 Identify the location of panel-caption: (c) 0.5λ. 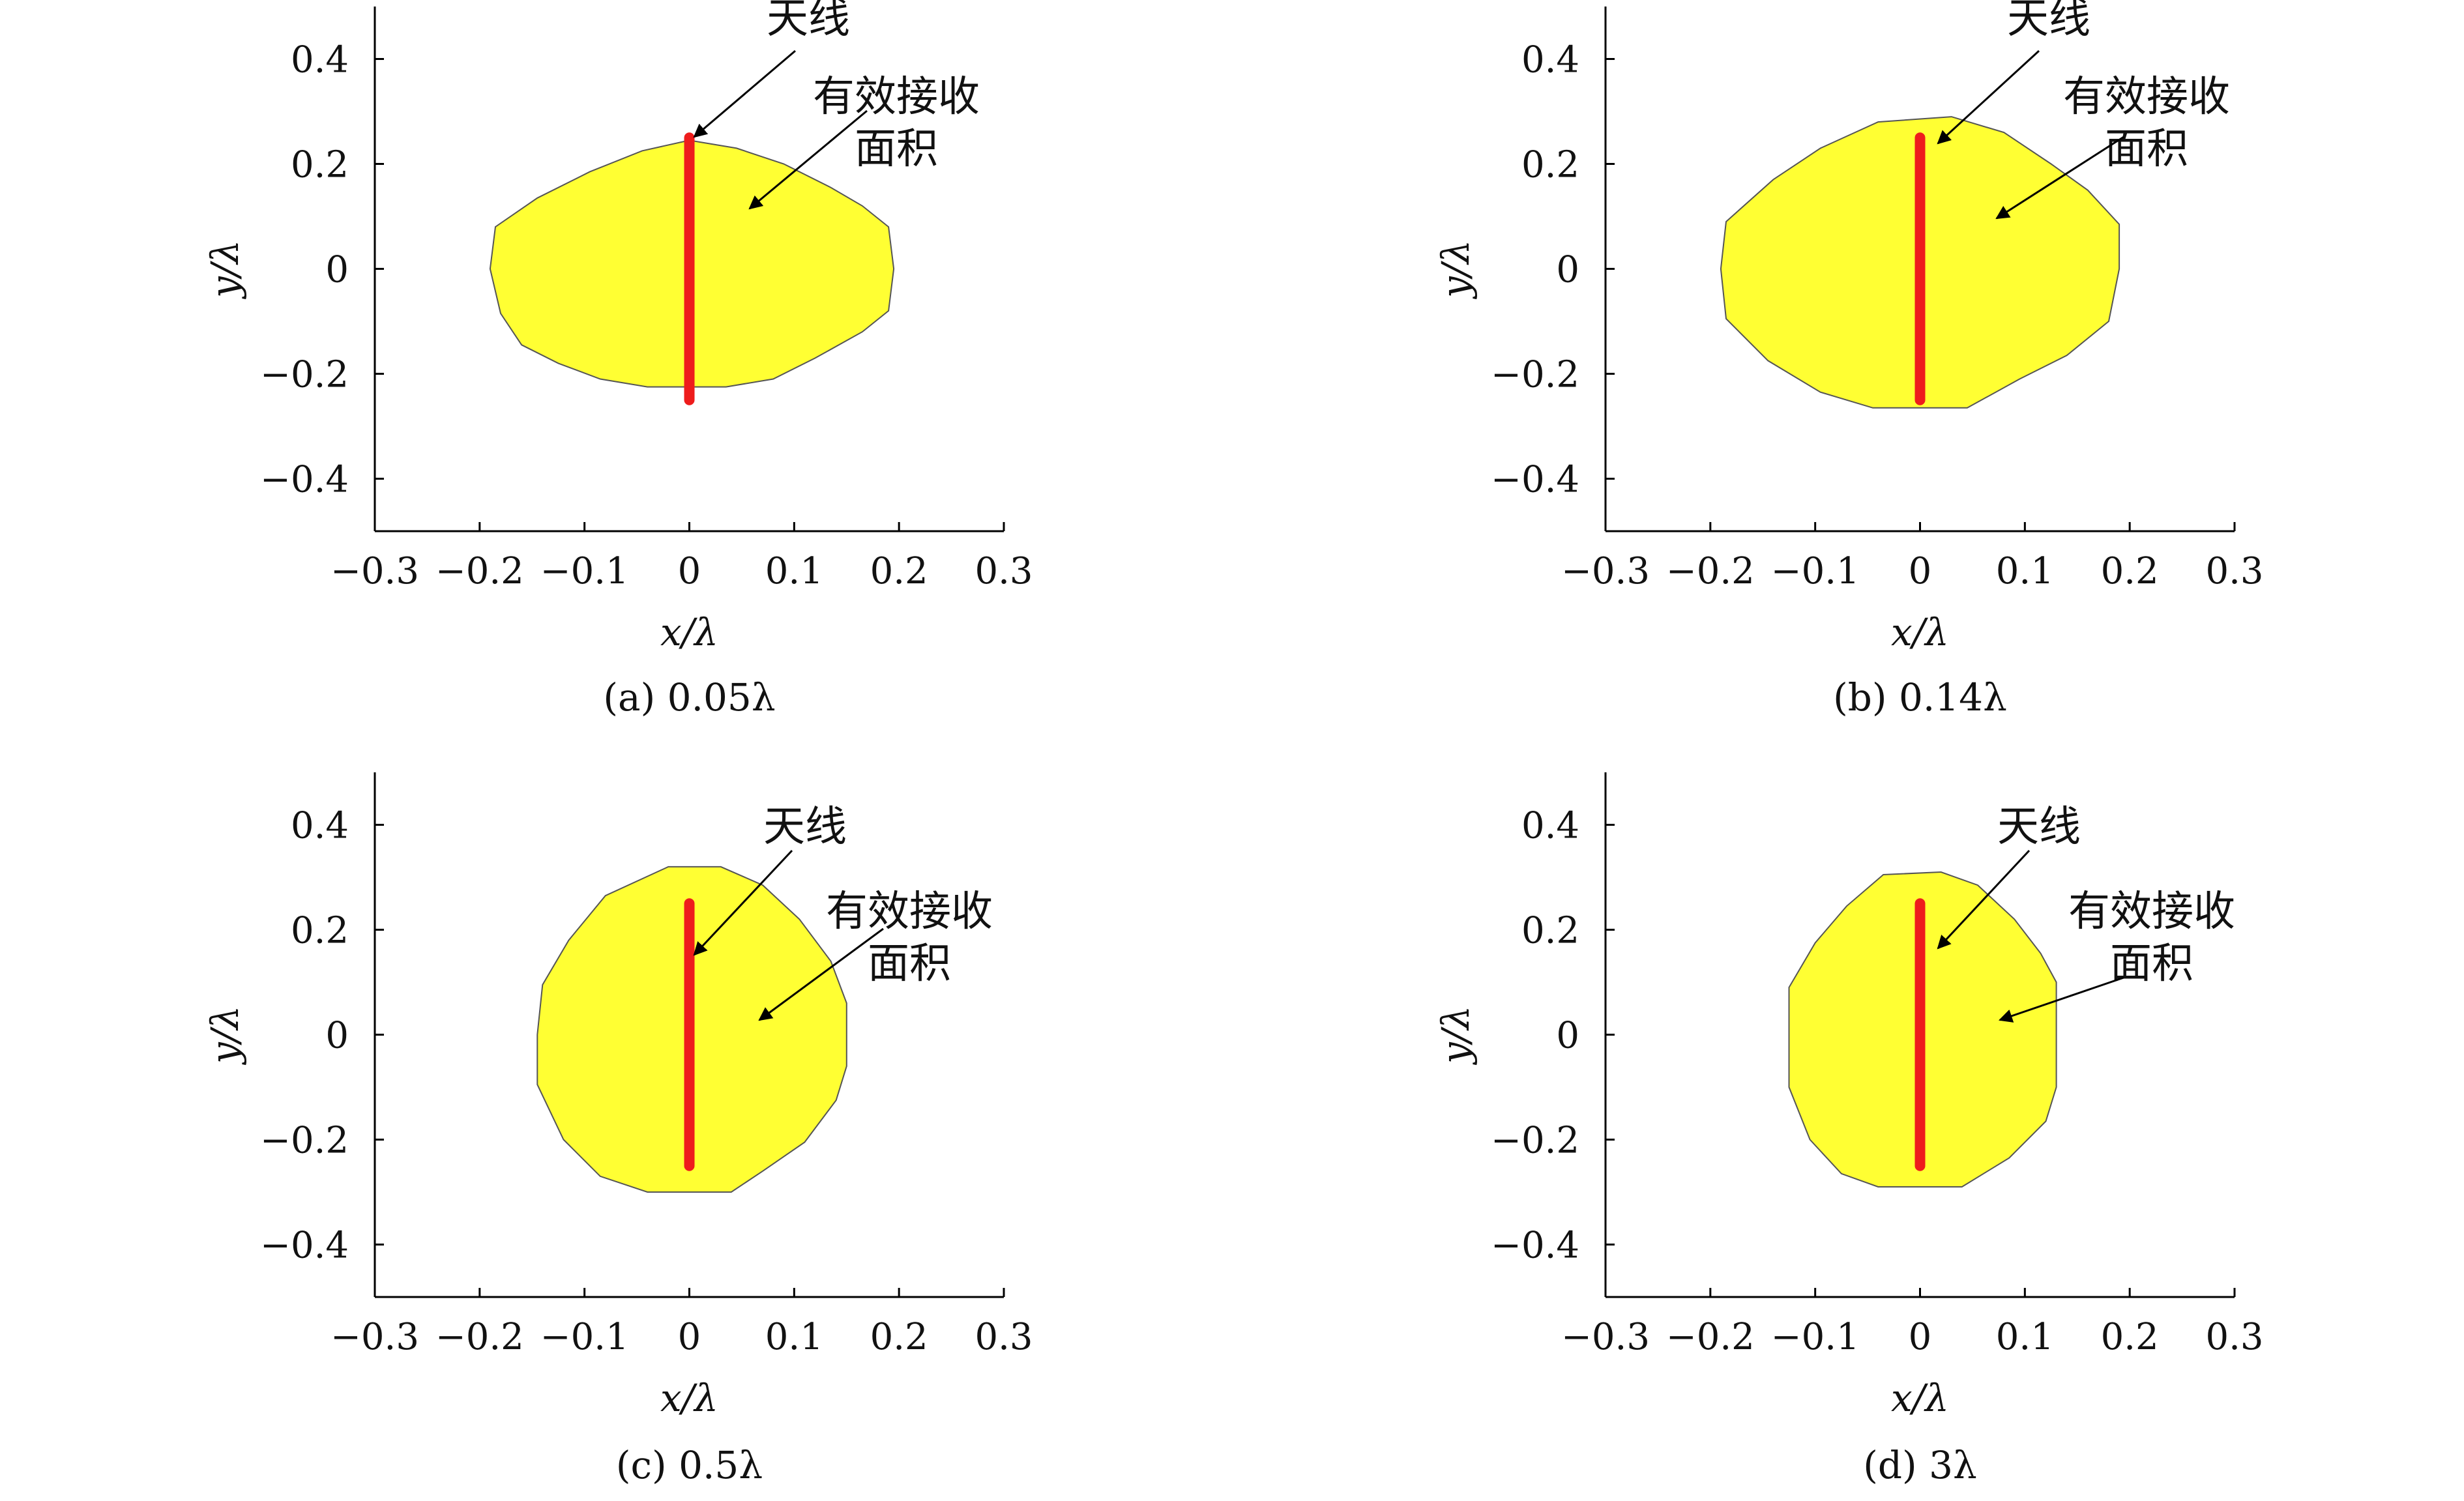
(690, 1465).